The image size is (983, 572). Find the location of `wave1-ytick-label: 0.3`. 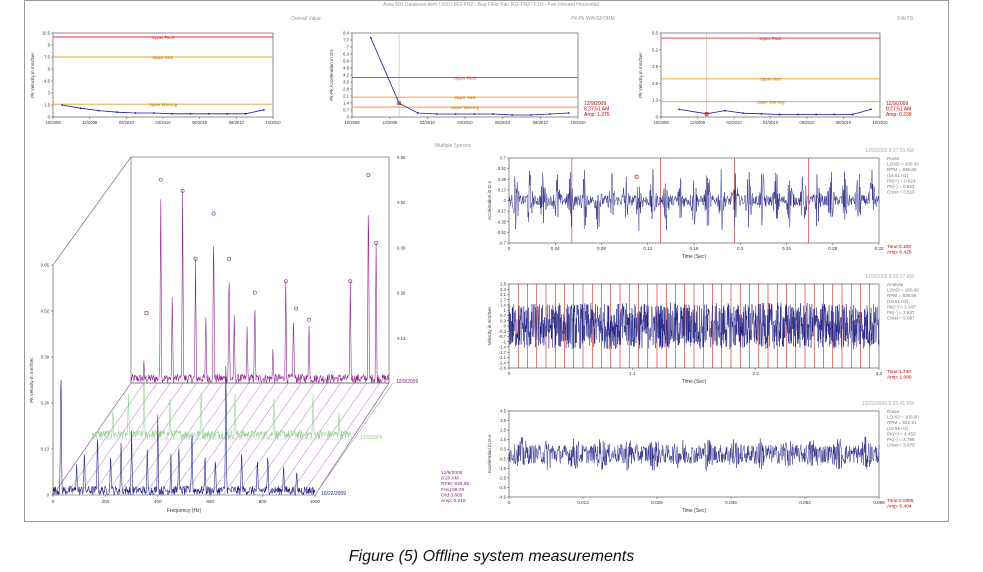

wave1-ytick-label: 0.3 is located at coordinates (503, 320).